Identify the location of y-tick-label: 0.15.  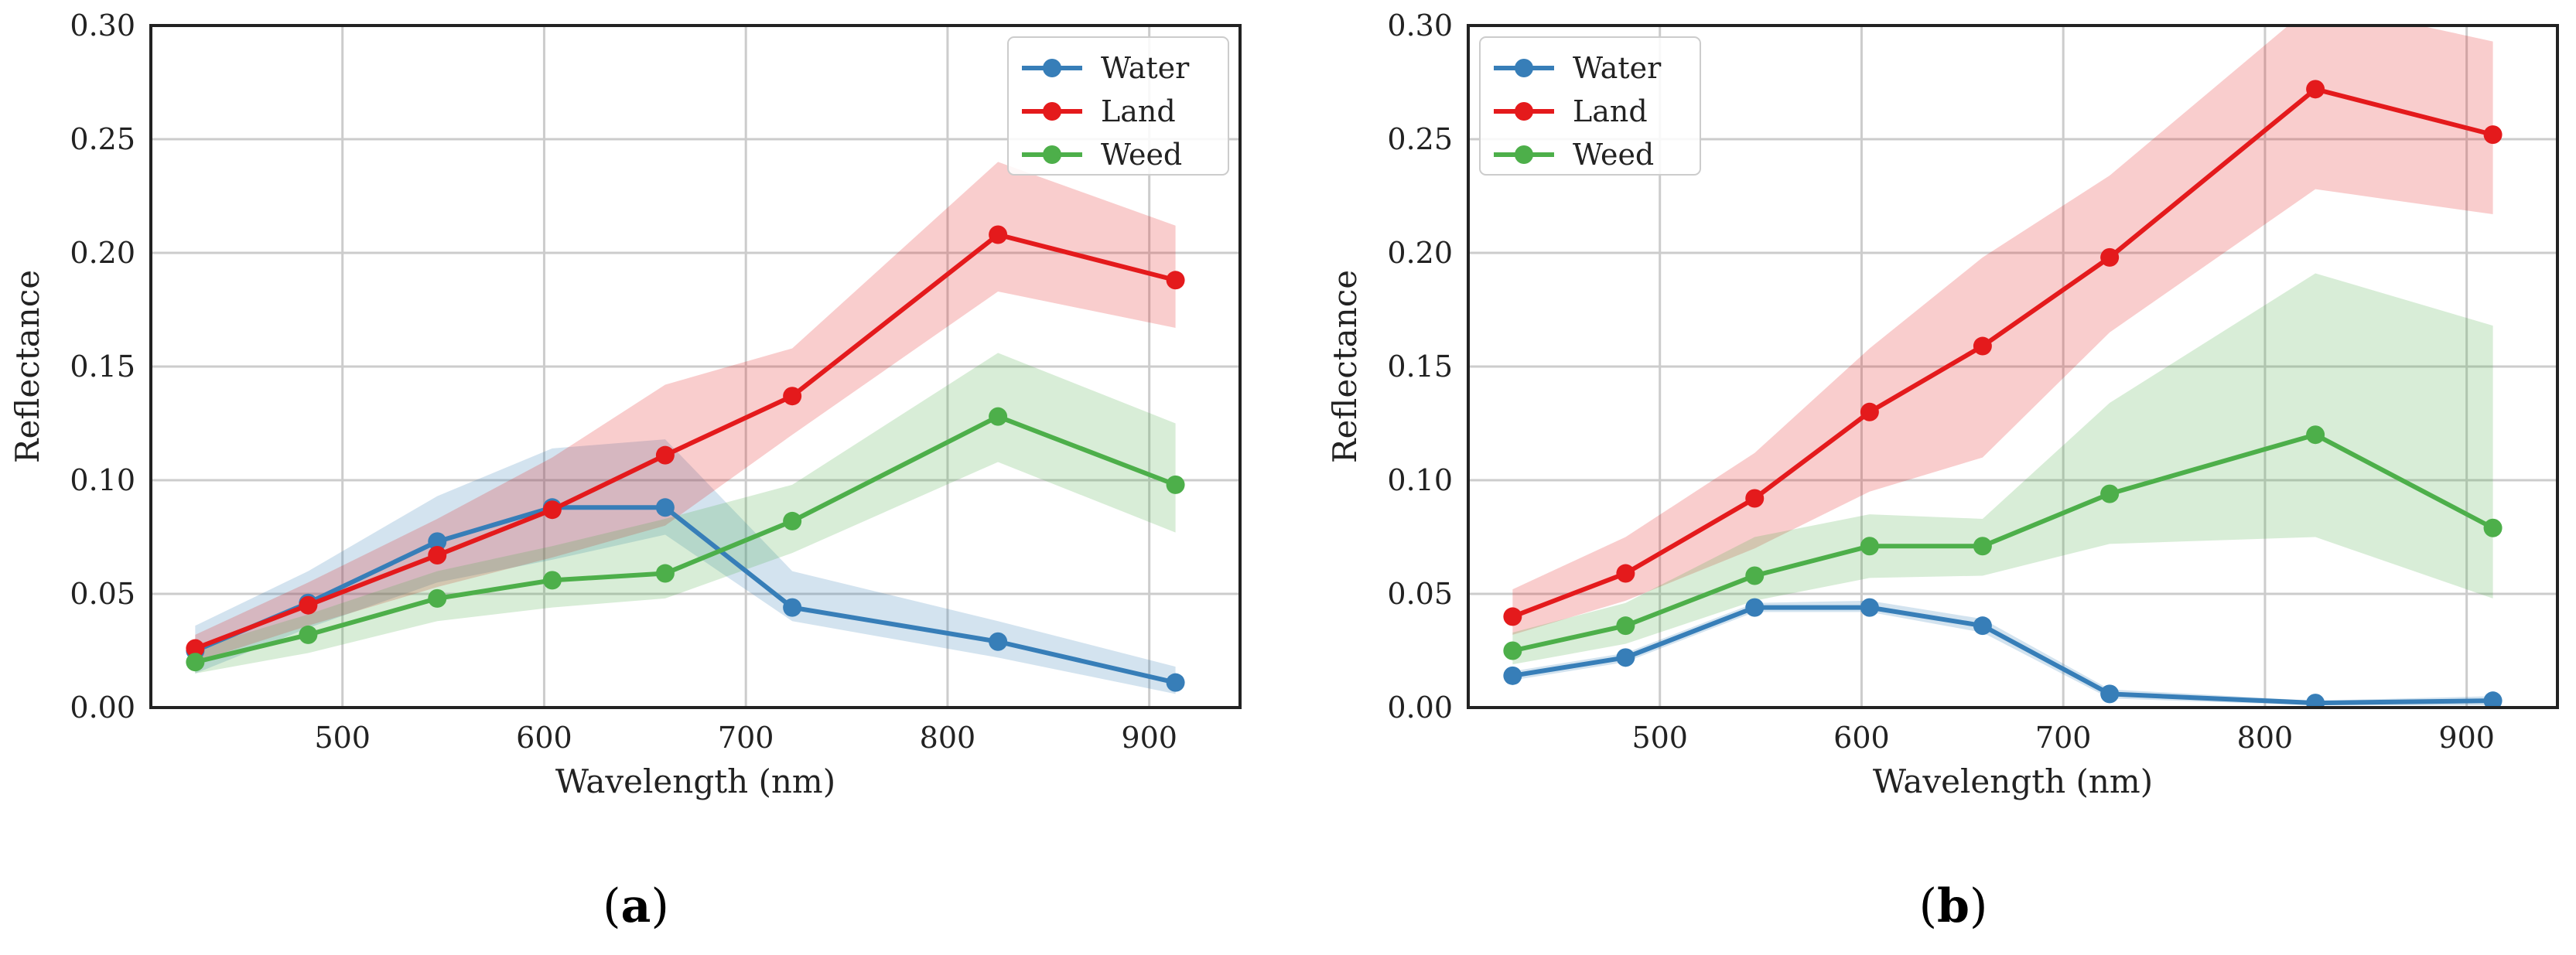
(1420, 367).